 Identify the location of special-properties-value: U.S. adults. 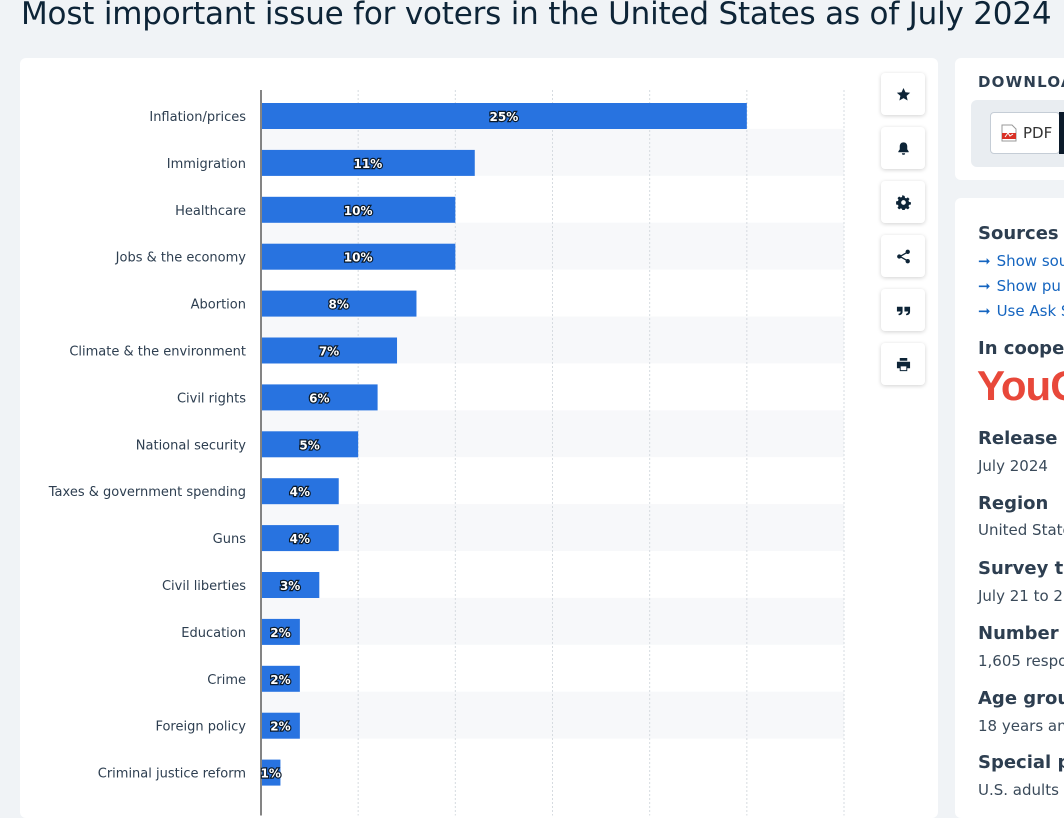
(1018, 790).